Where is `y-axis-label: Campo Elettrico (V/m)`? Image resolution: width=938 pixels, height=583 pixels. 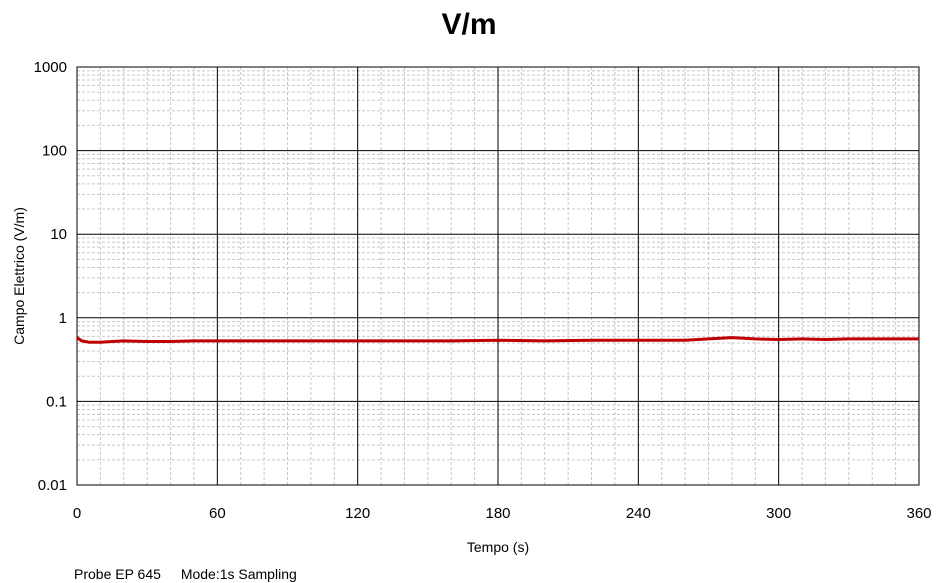 y-axis-label: Campo Elettrico (V/m) is located at coordinates (19, 276).